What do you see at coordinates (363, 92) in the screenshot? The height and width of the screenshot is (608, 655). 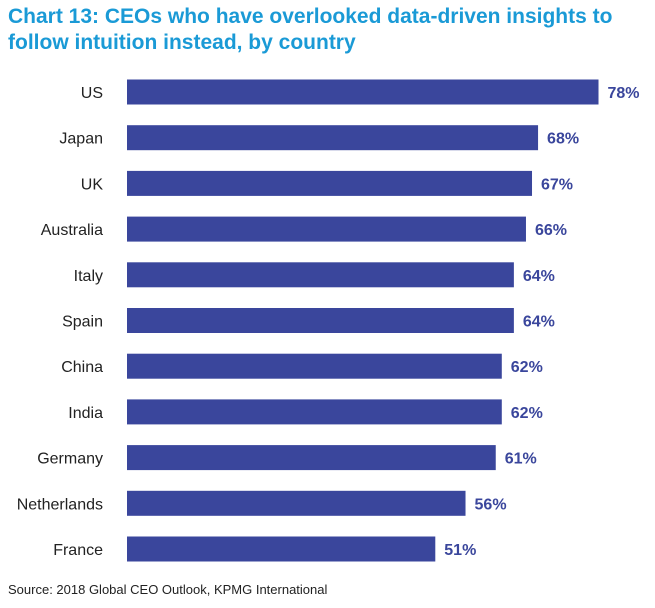 I see `bar-us` at bounding box center [363, 92].